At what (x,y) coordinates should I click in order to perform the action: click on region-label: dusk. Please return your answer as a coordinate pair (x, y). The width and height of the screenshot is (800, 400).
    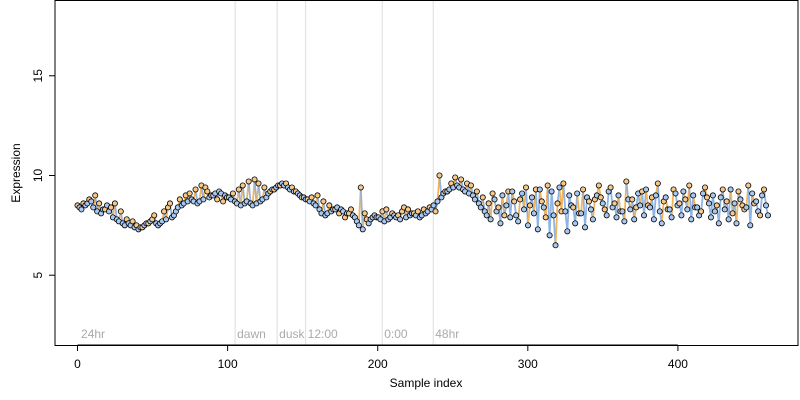
    Looking at the image, I should click on (292, 334).